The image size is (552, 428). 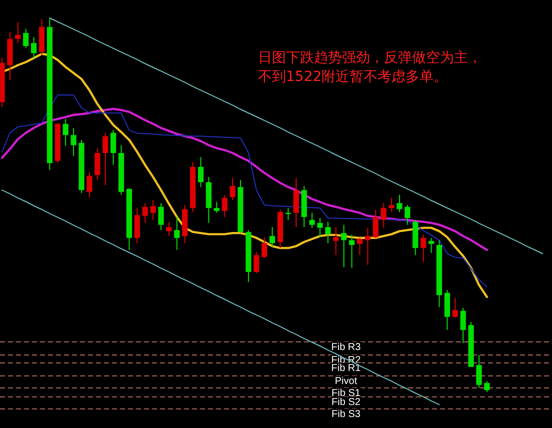 I want to click on ref-line-label: Fib R3, so click(x=346, y=347).